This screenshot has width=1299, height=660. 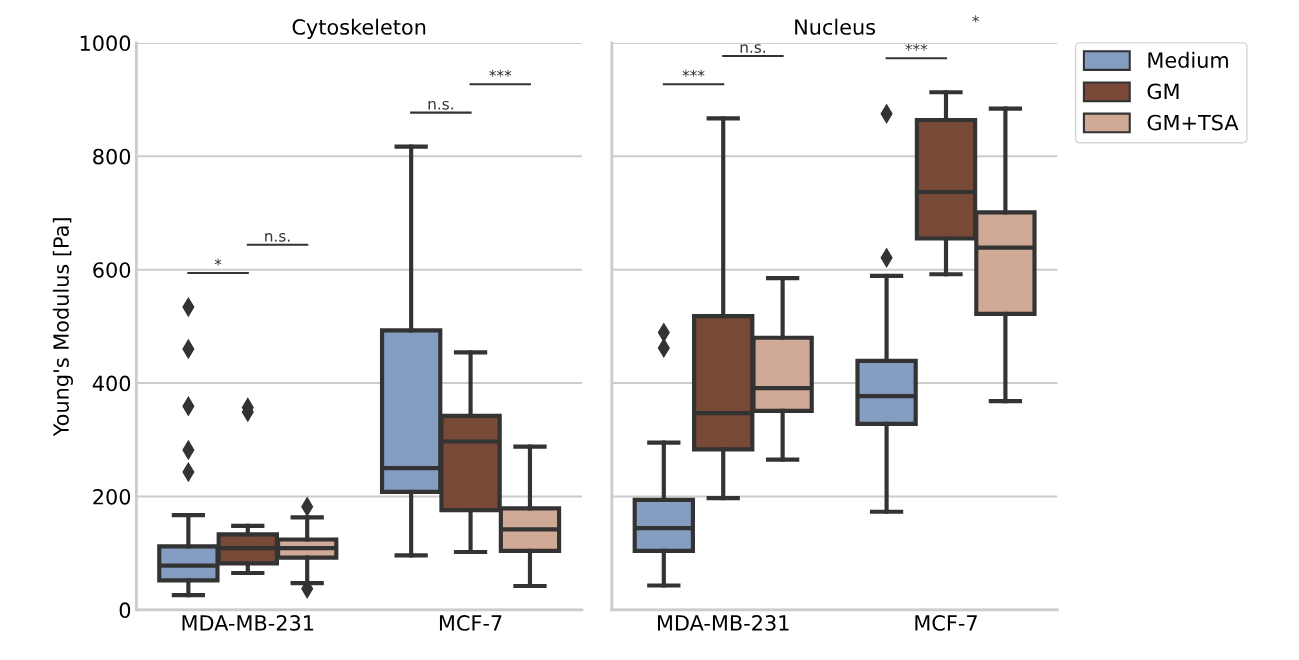 What do you see at coordinates (111, 383) in the screenshot?
I see `y-tick-label: 400` at bounding box center [111, 383].